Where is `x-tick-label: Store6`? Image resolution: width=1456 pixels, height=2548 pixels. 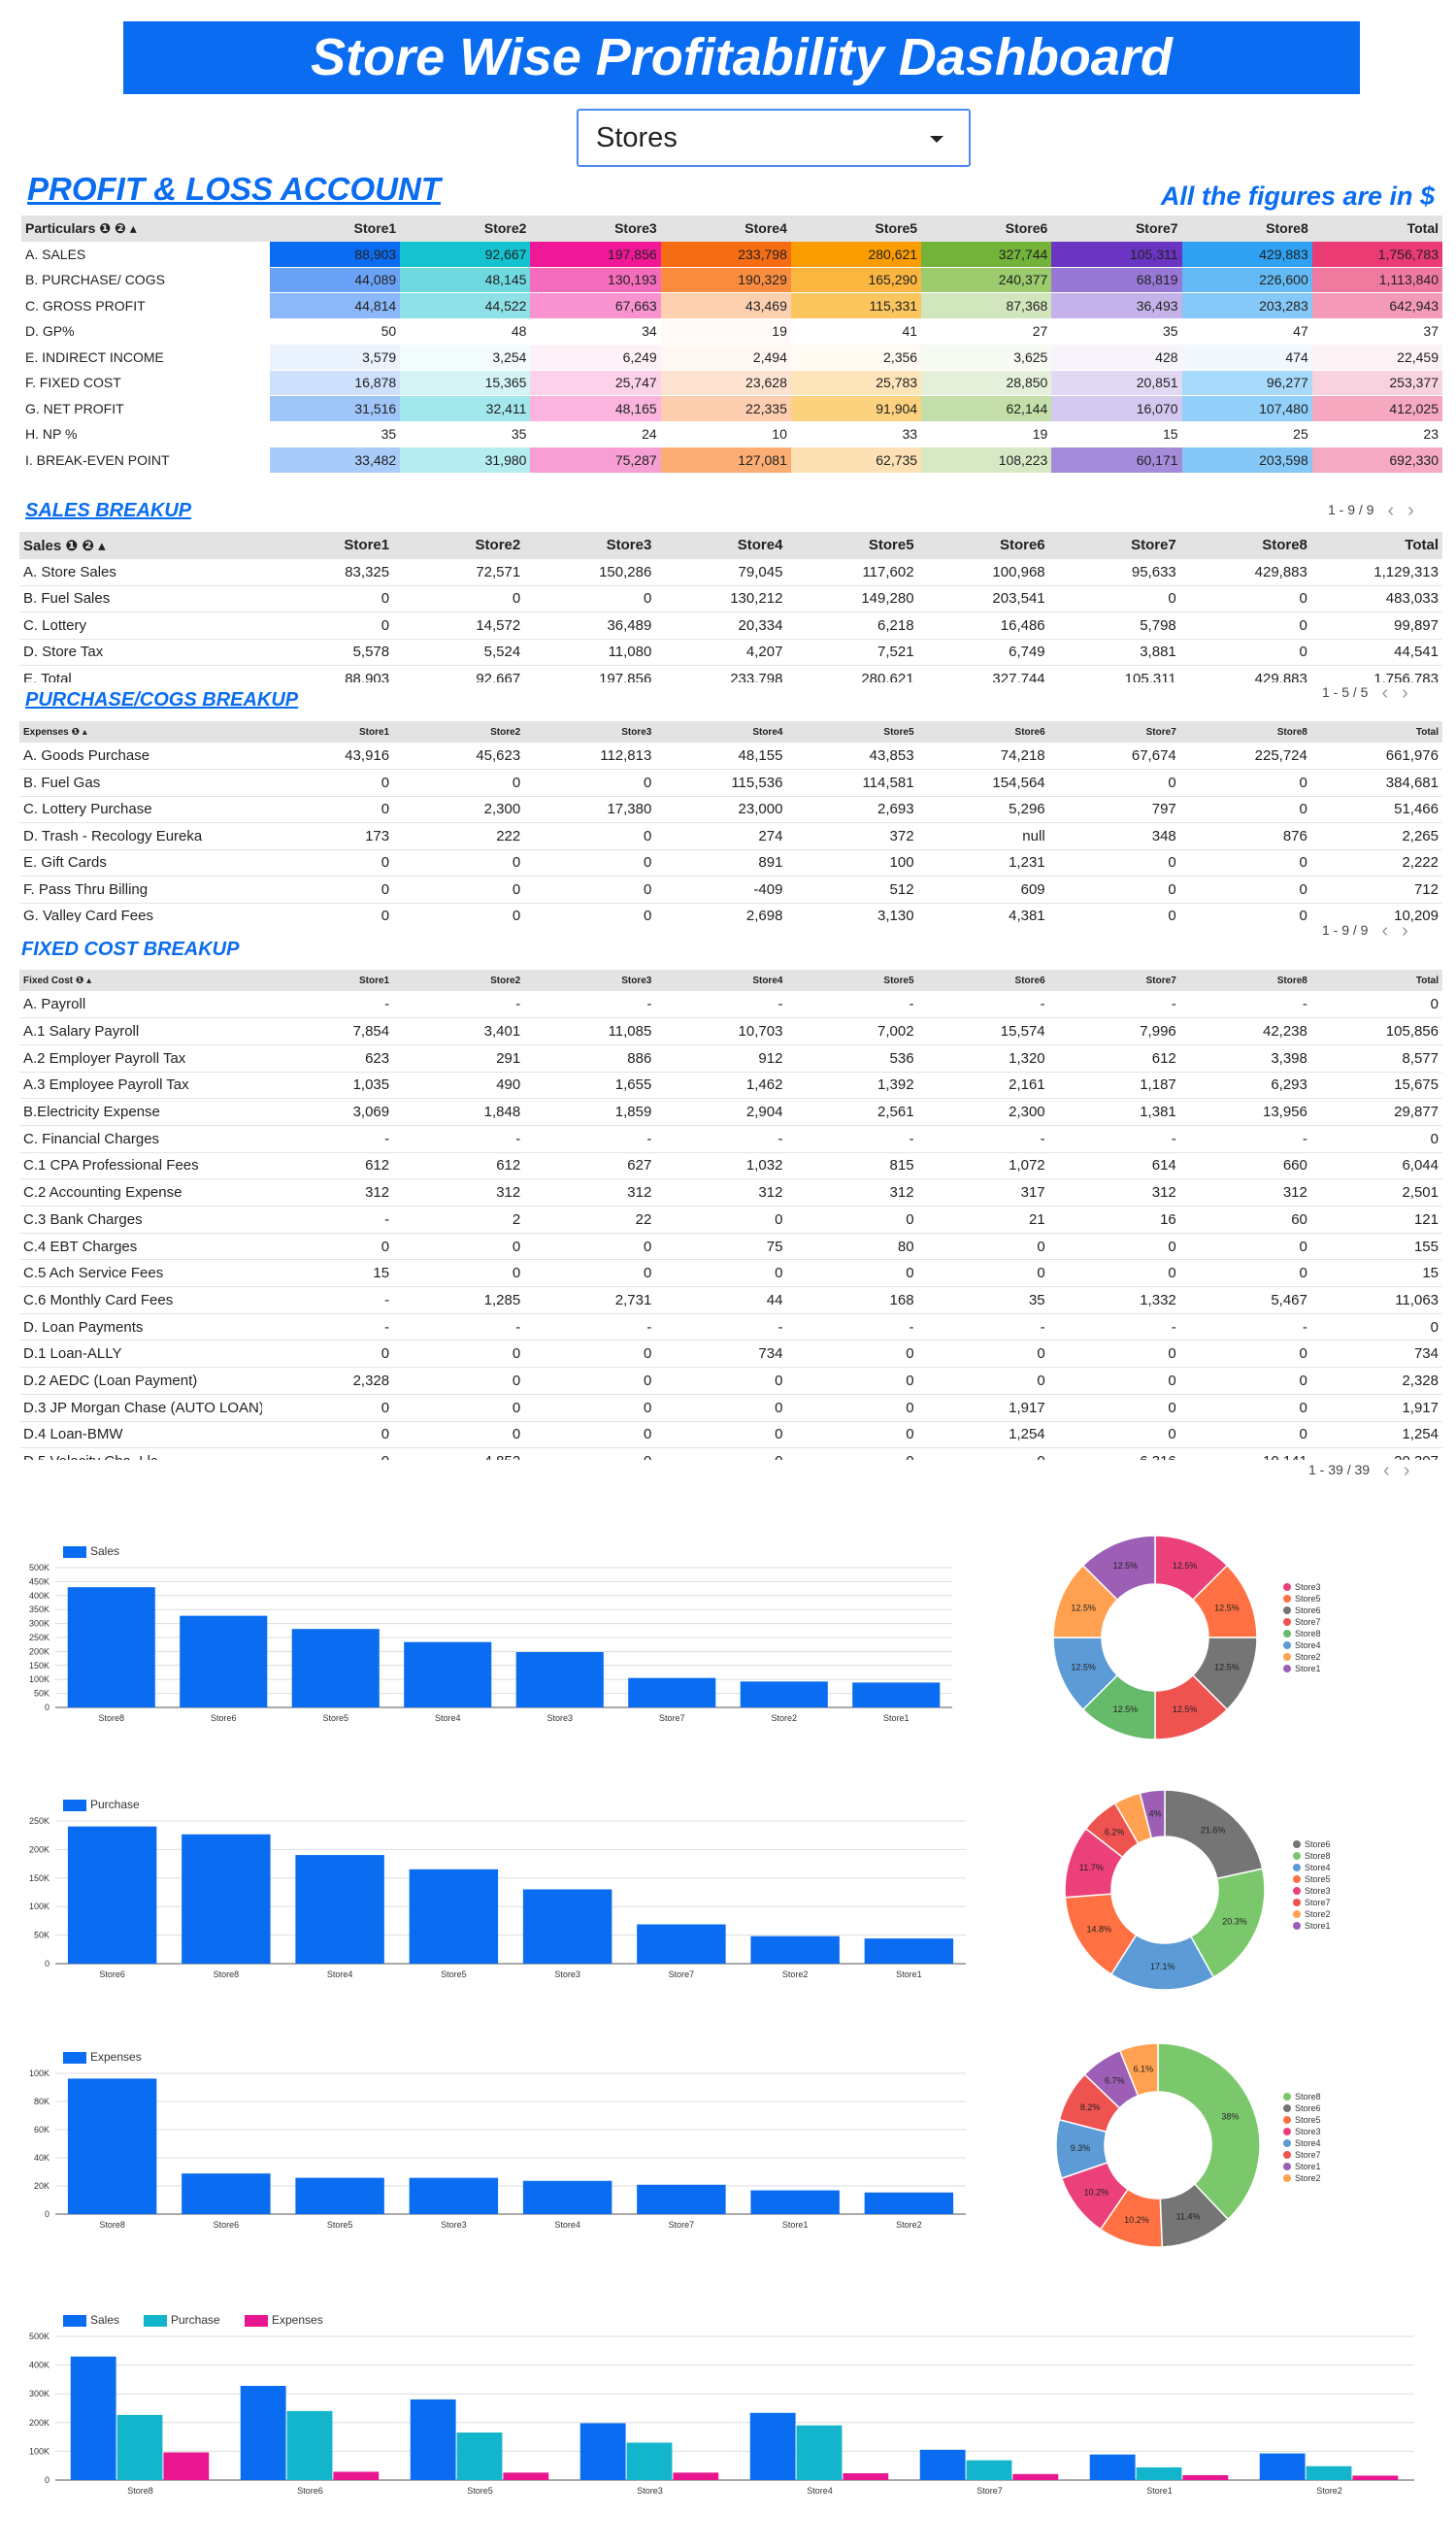
x-tick-label: Store6 is located at coordinates (224, 1718).